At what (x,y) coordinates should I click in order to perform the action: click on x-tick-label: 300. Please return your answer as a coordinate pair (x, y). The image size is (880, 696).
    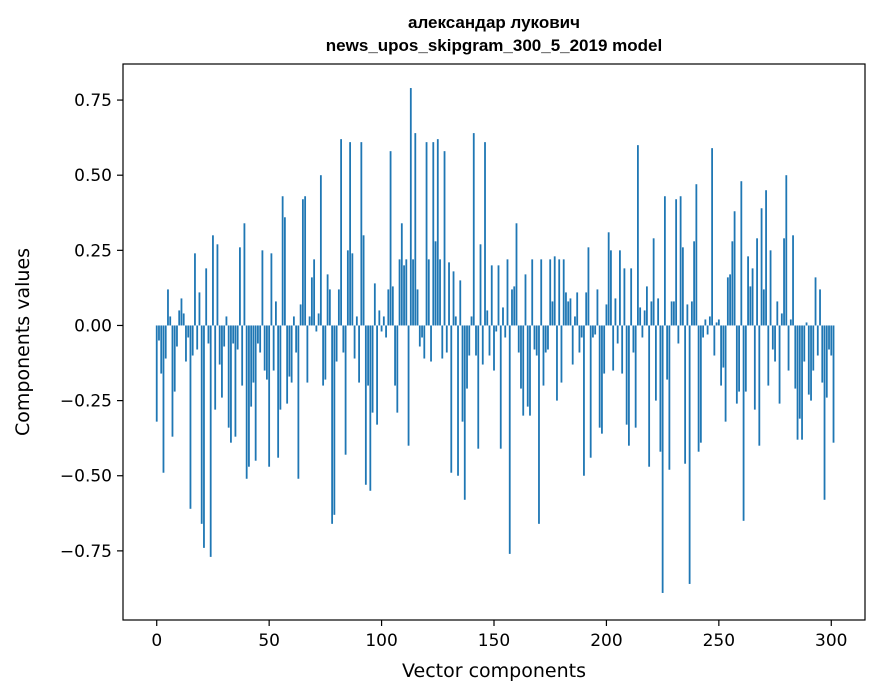
    Looking at the image, I should click on (831, 641).